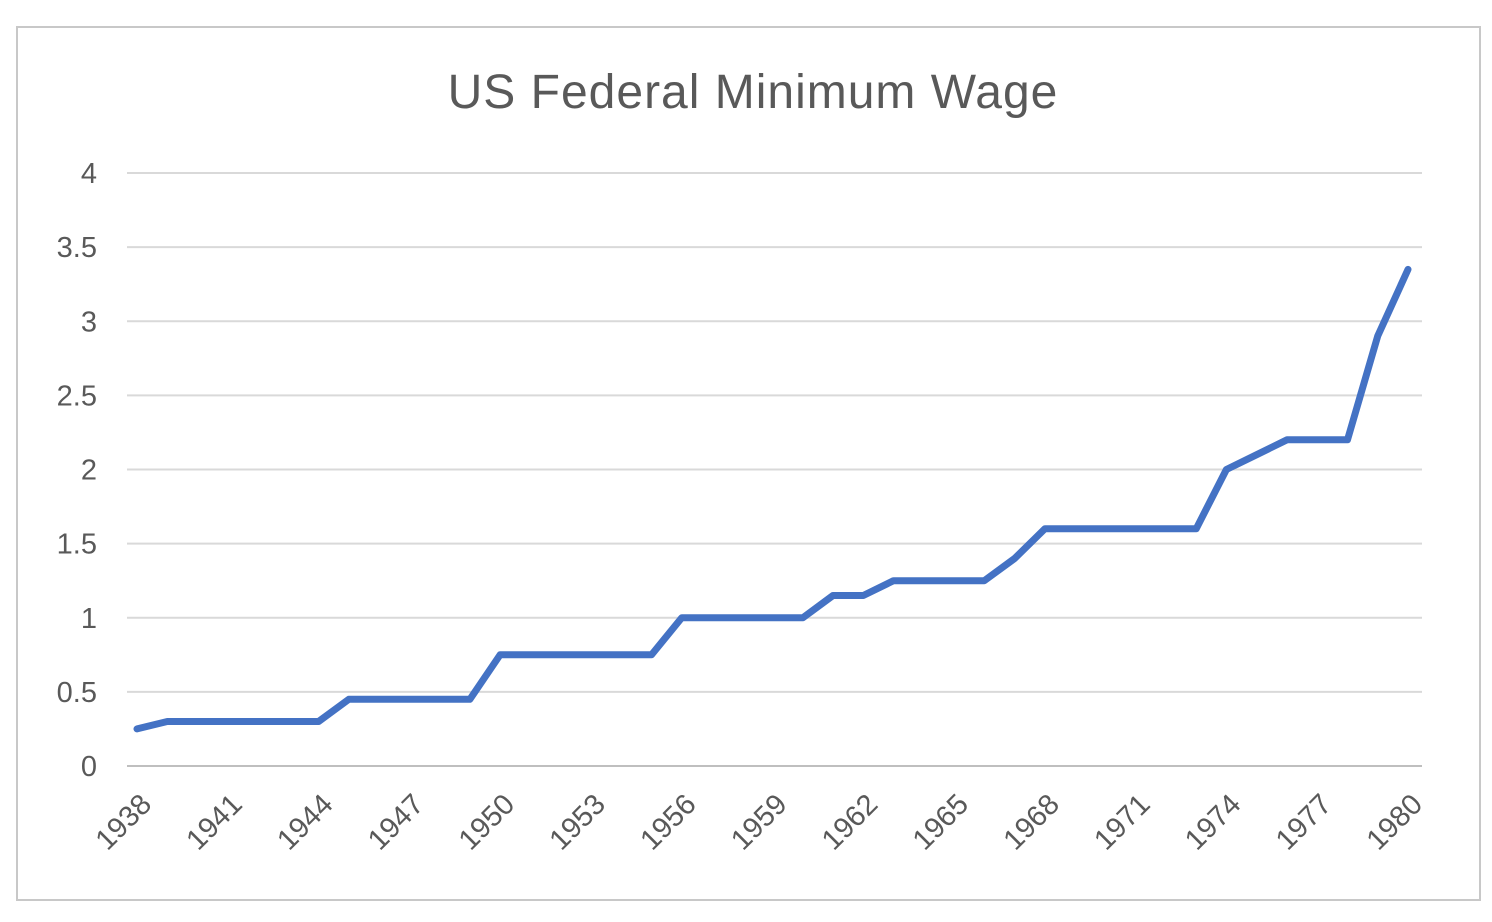  Describe the element at coordinates (89, 619) in the screenshot. I see `y-tick-label: 1` at that location.